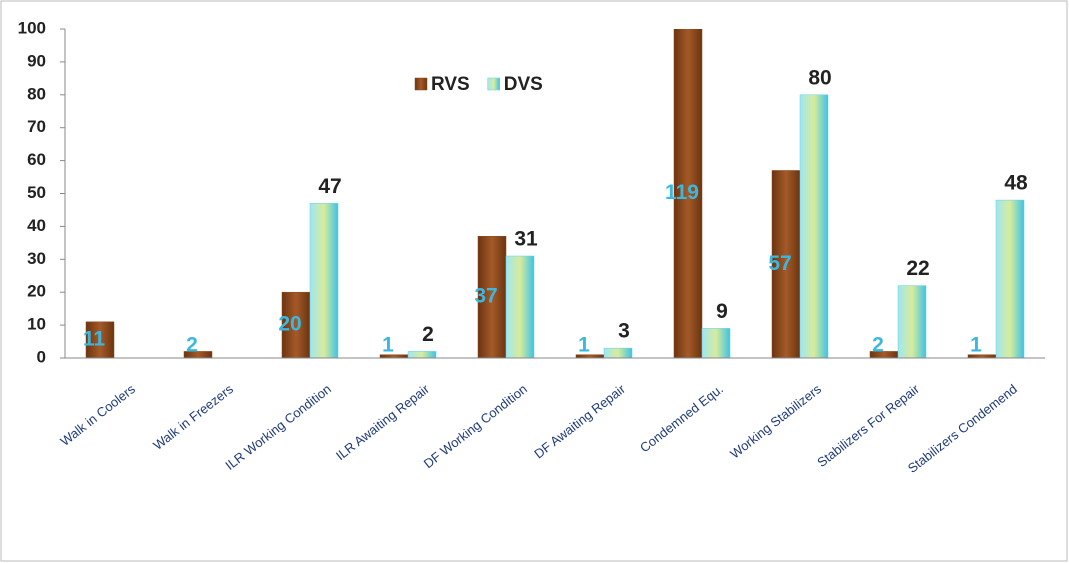 Image resolution: width=1069 pixels, height=563 pixels. What do you see at coordinates (681, 418) in the screenshot?
I see `x-tick-label: Condemned Equ.` at bounding box center [681, 418].